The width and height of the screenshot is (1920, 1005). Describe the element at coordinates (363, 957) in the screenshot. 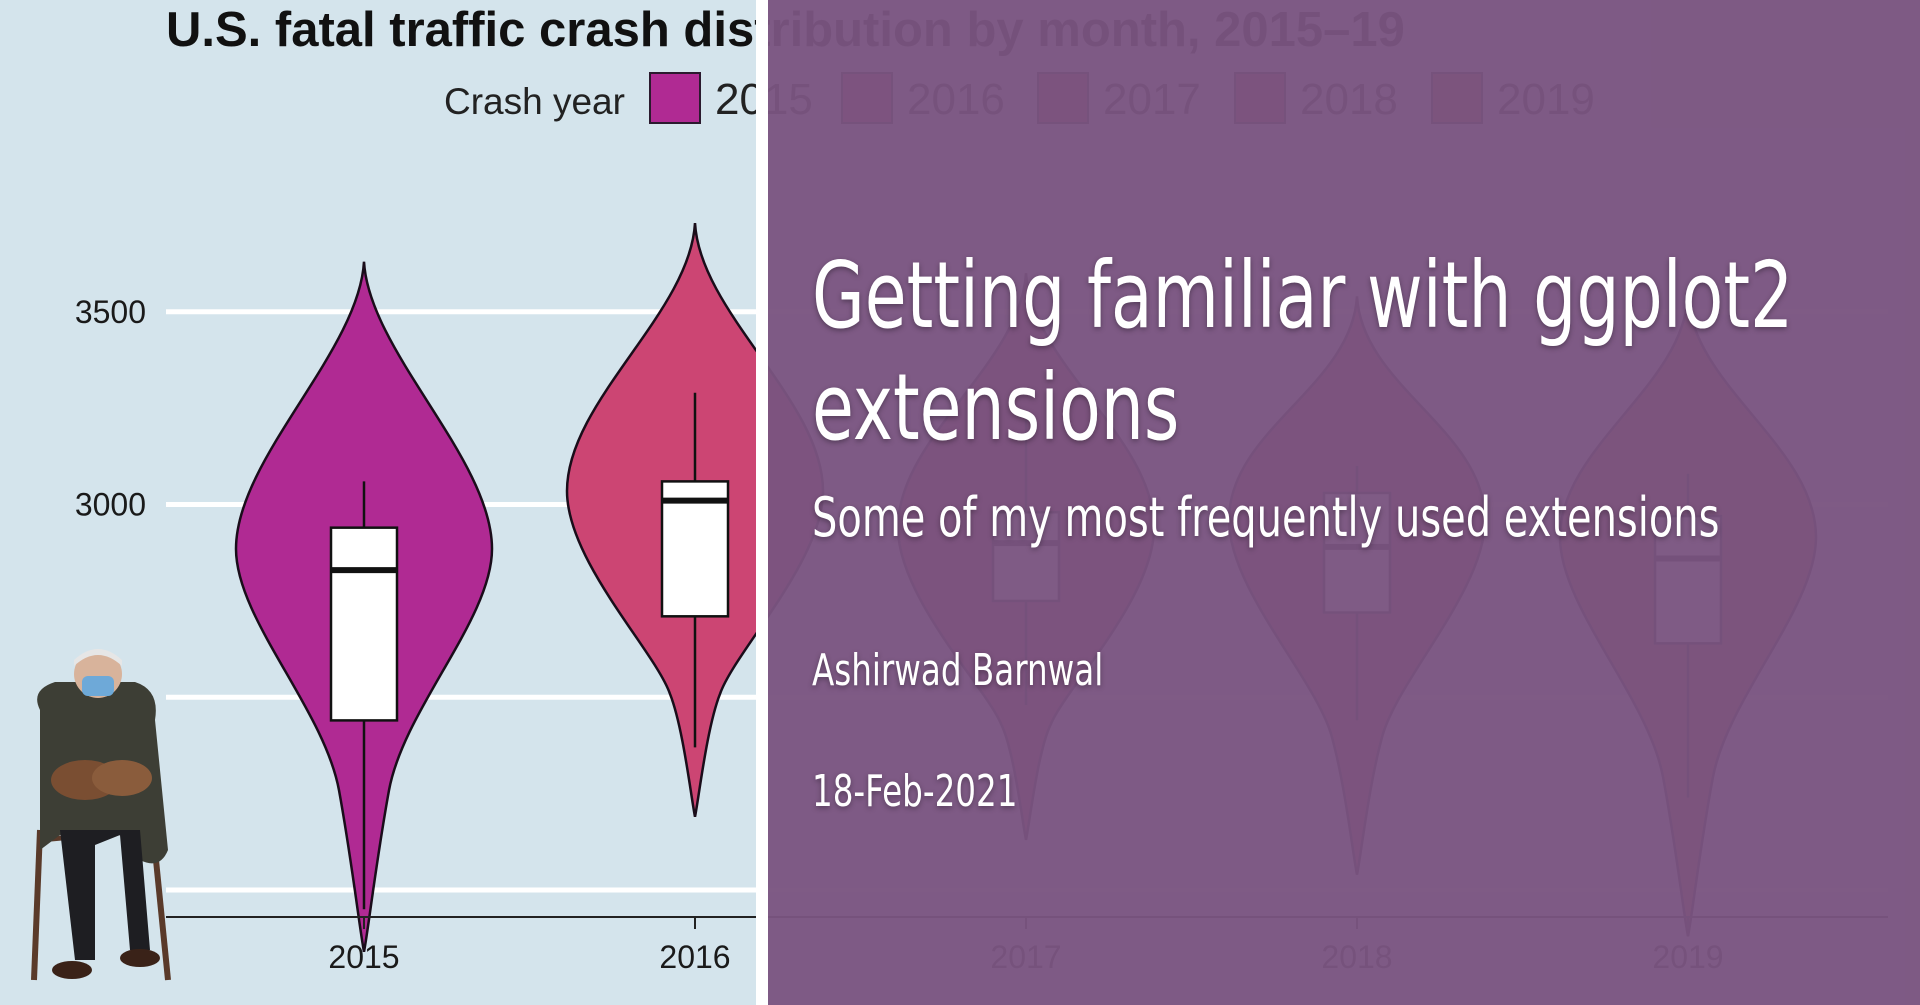

I see `x-tick-label: 2015` at that location.